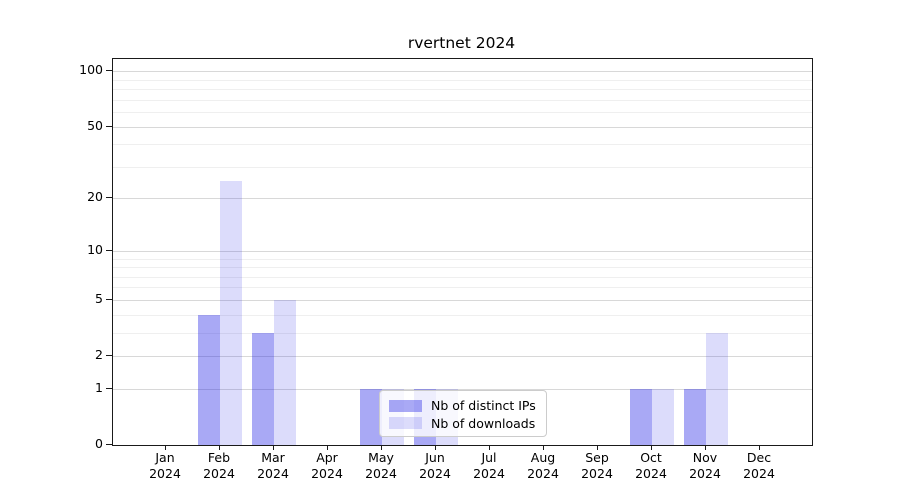  Describe the element at coordinates (231, 313) in the screenshot. I see `bar-feb-downloads` at that location.